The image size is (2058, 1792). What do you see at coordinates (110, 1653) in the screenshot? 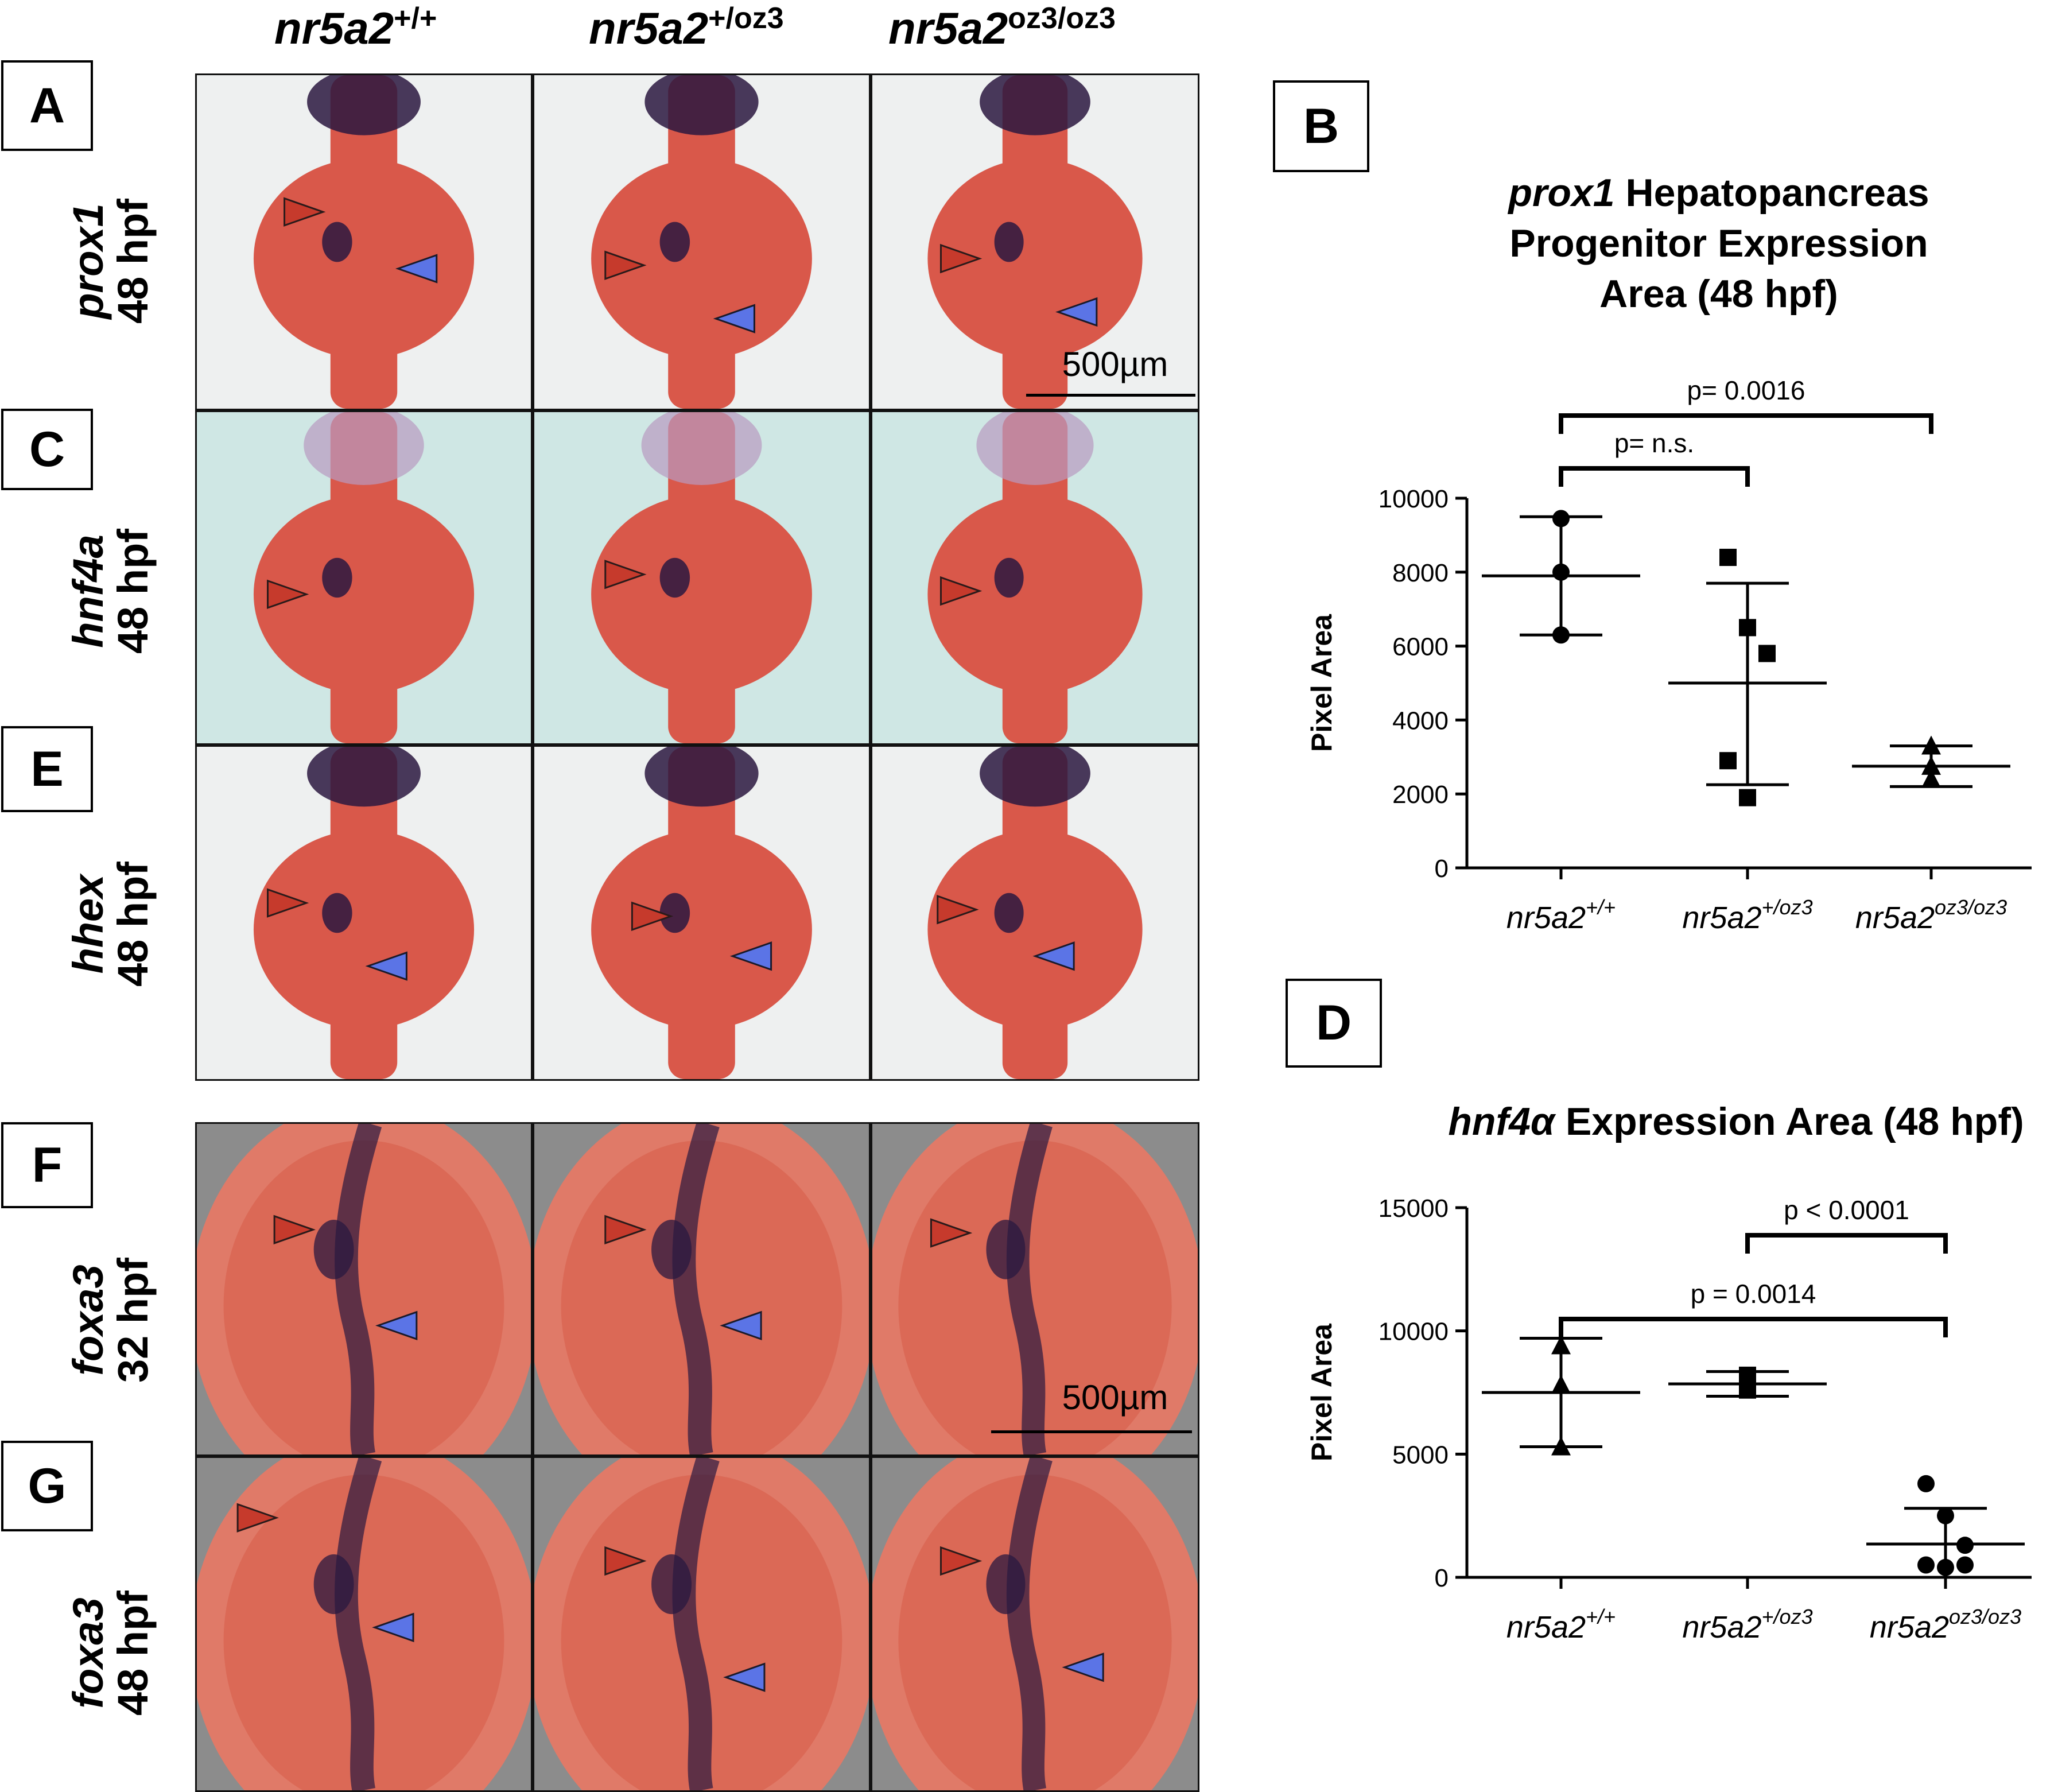
I see `row-label-foxa3-48: foxa3 48 hpf` at bounding box center [110, 1653].